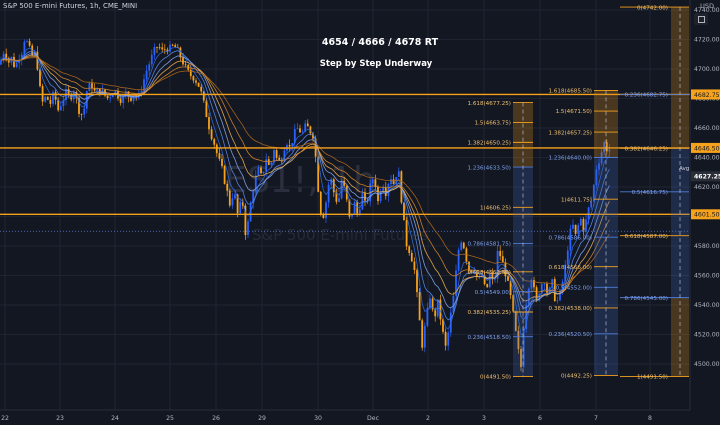 This screenshot has height=425, width=720. What do you see at coordinates (652, 378) in the screenshot?
I see `fib-level-label: 1(4491.50)` at bounding box center [652, 378].